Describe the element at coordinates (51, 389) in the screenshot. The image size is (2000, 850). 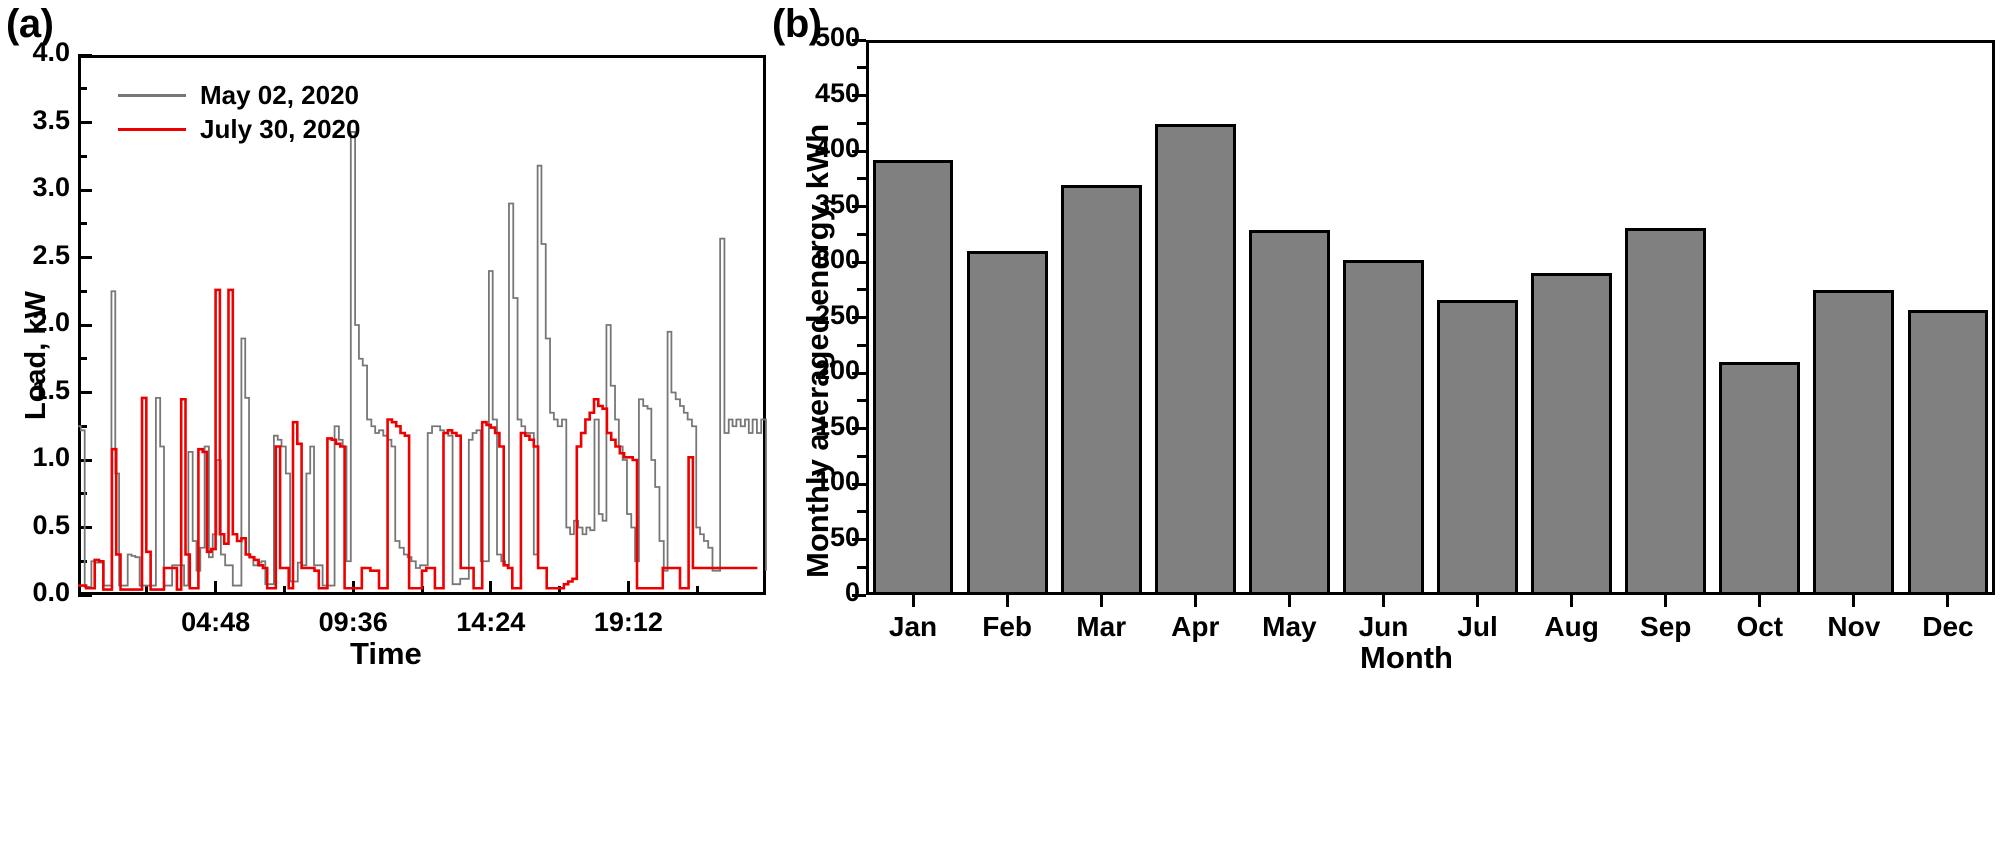
I see `panel-a-y-tick-label: 1.5` at that location.